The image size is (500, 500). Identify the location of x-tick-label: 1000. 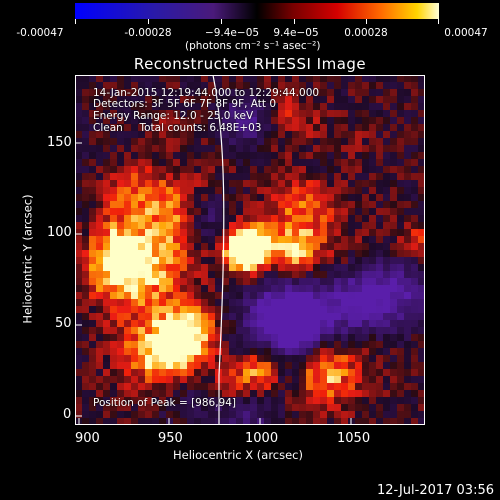
(262, 438).